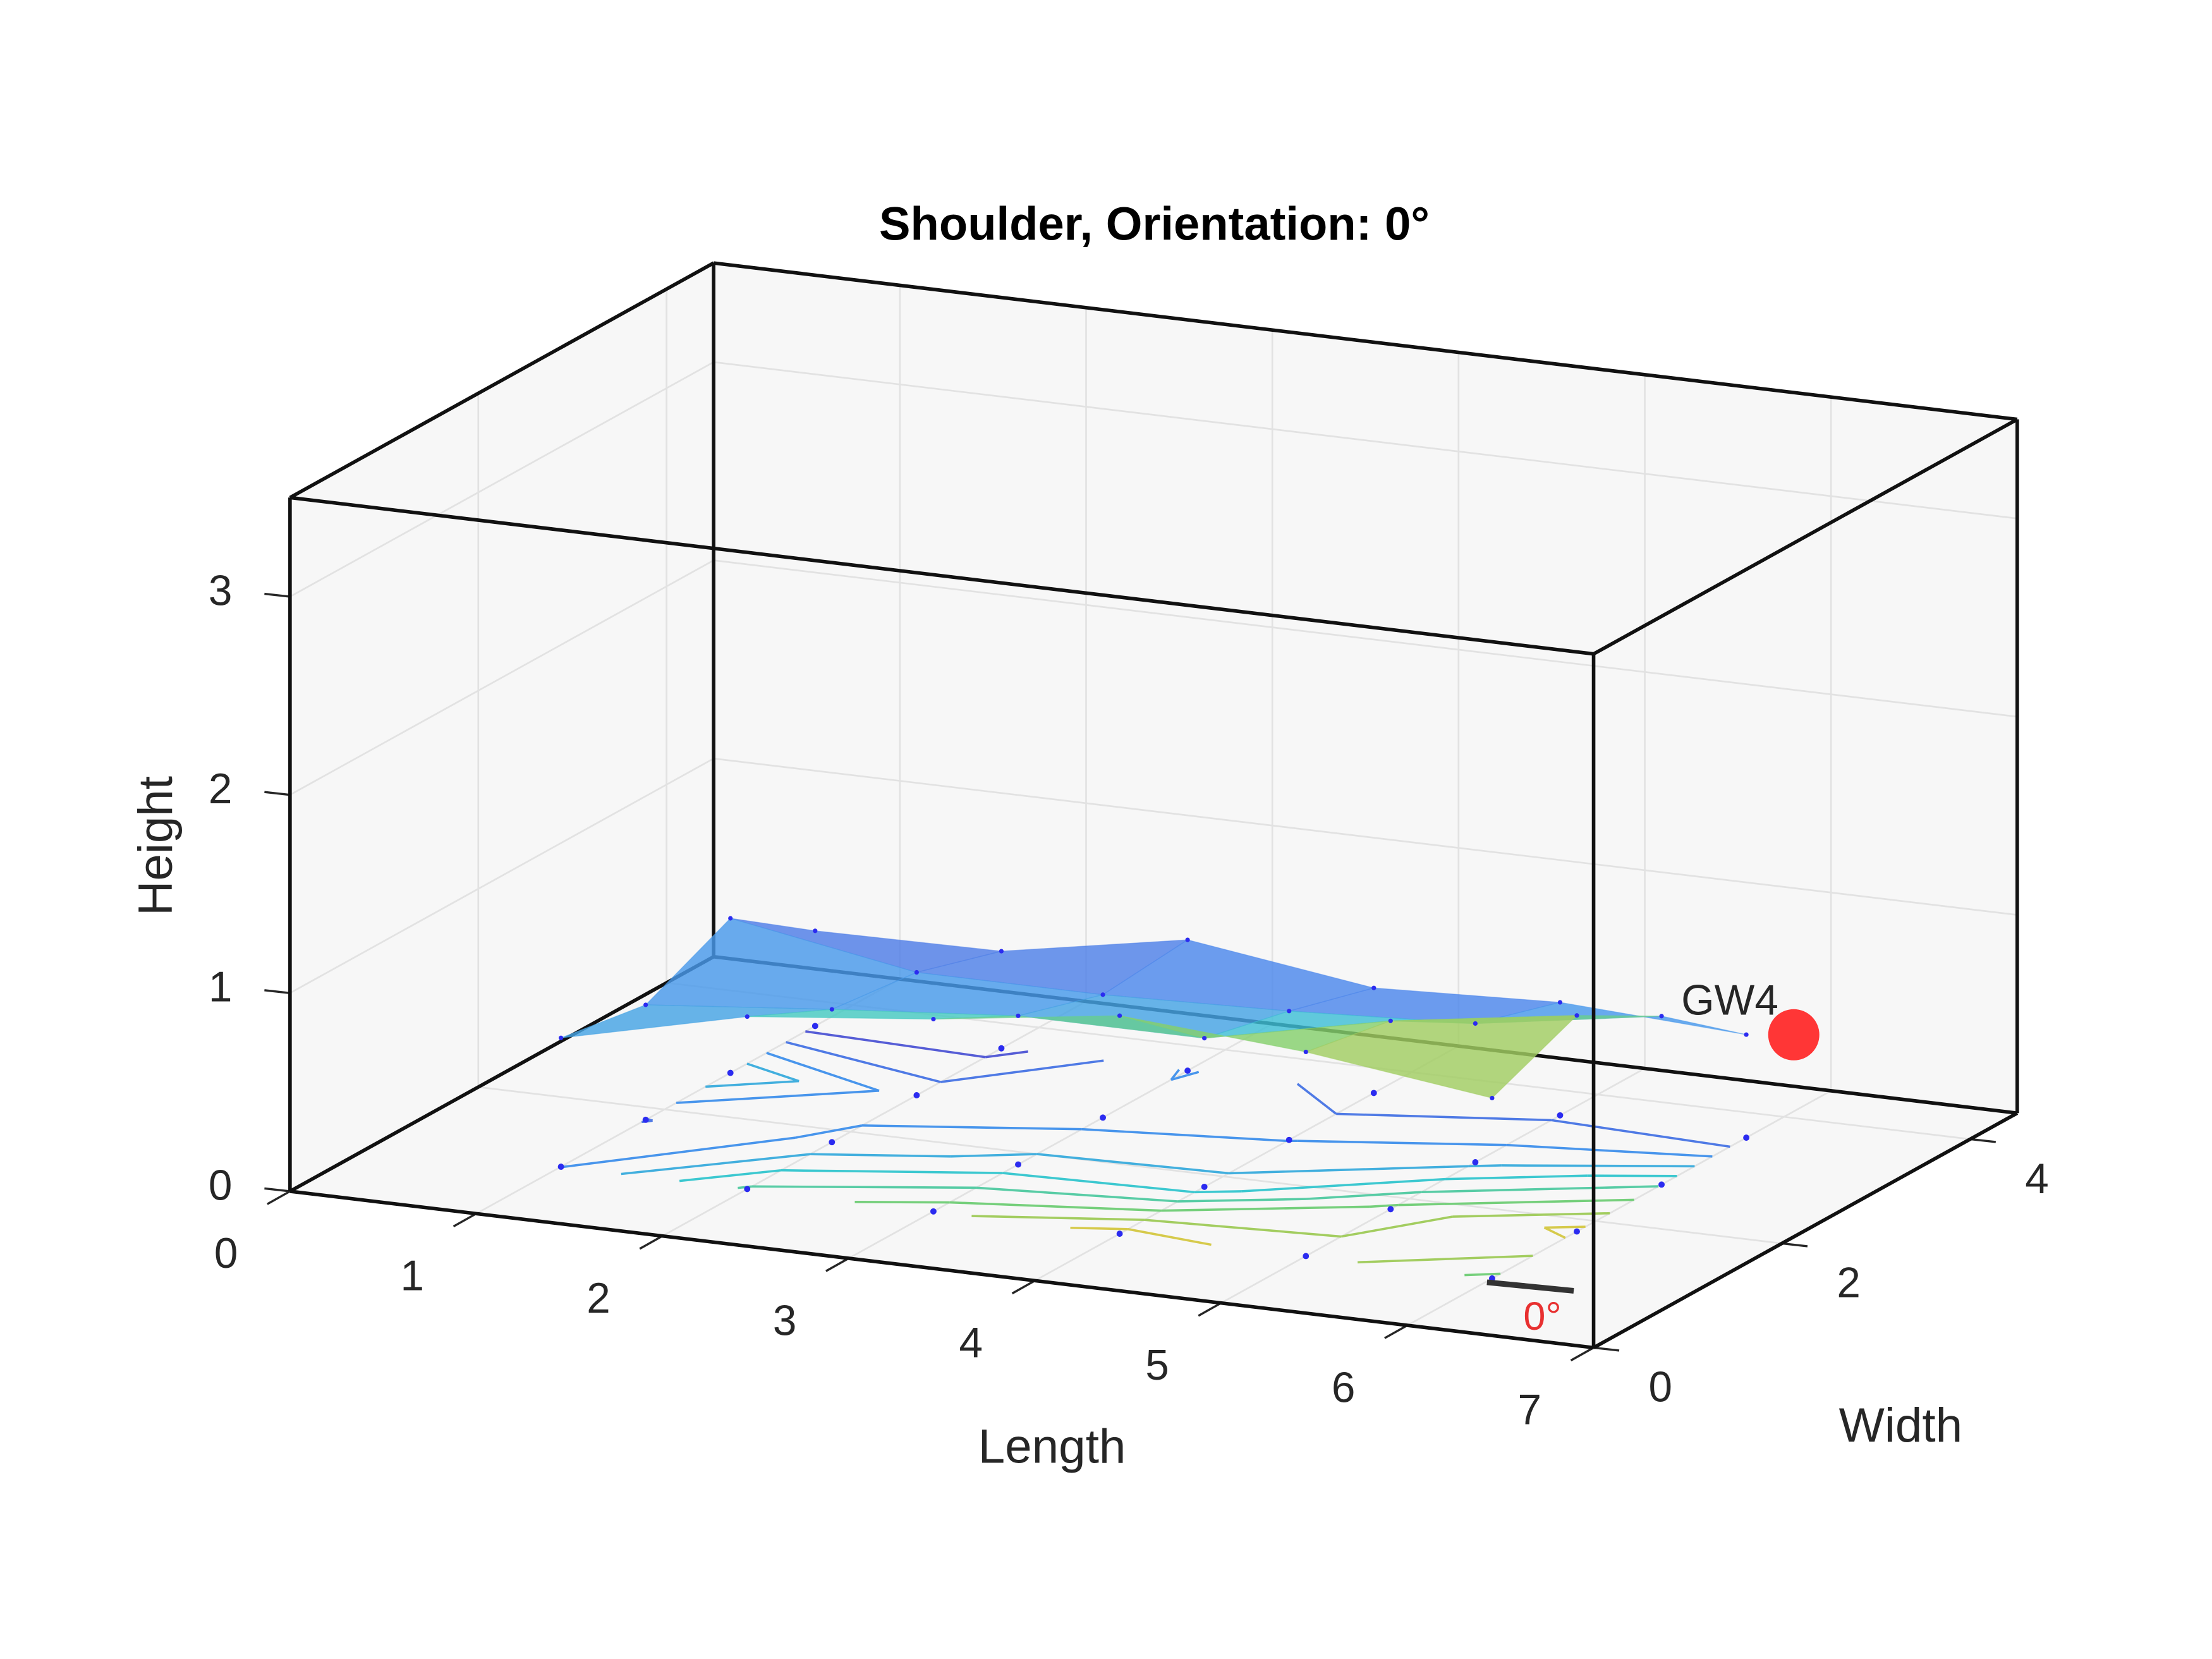 The width and height of the screenshot is (2212, 1659). Describe the element at coordinates (413, 1276) in the screenshot. I see `x-tick-label: 1` at that location.